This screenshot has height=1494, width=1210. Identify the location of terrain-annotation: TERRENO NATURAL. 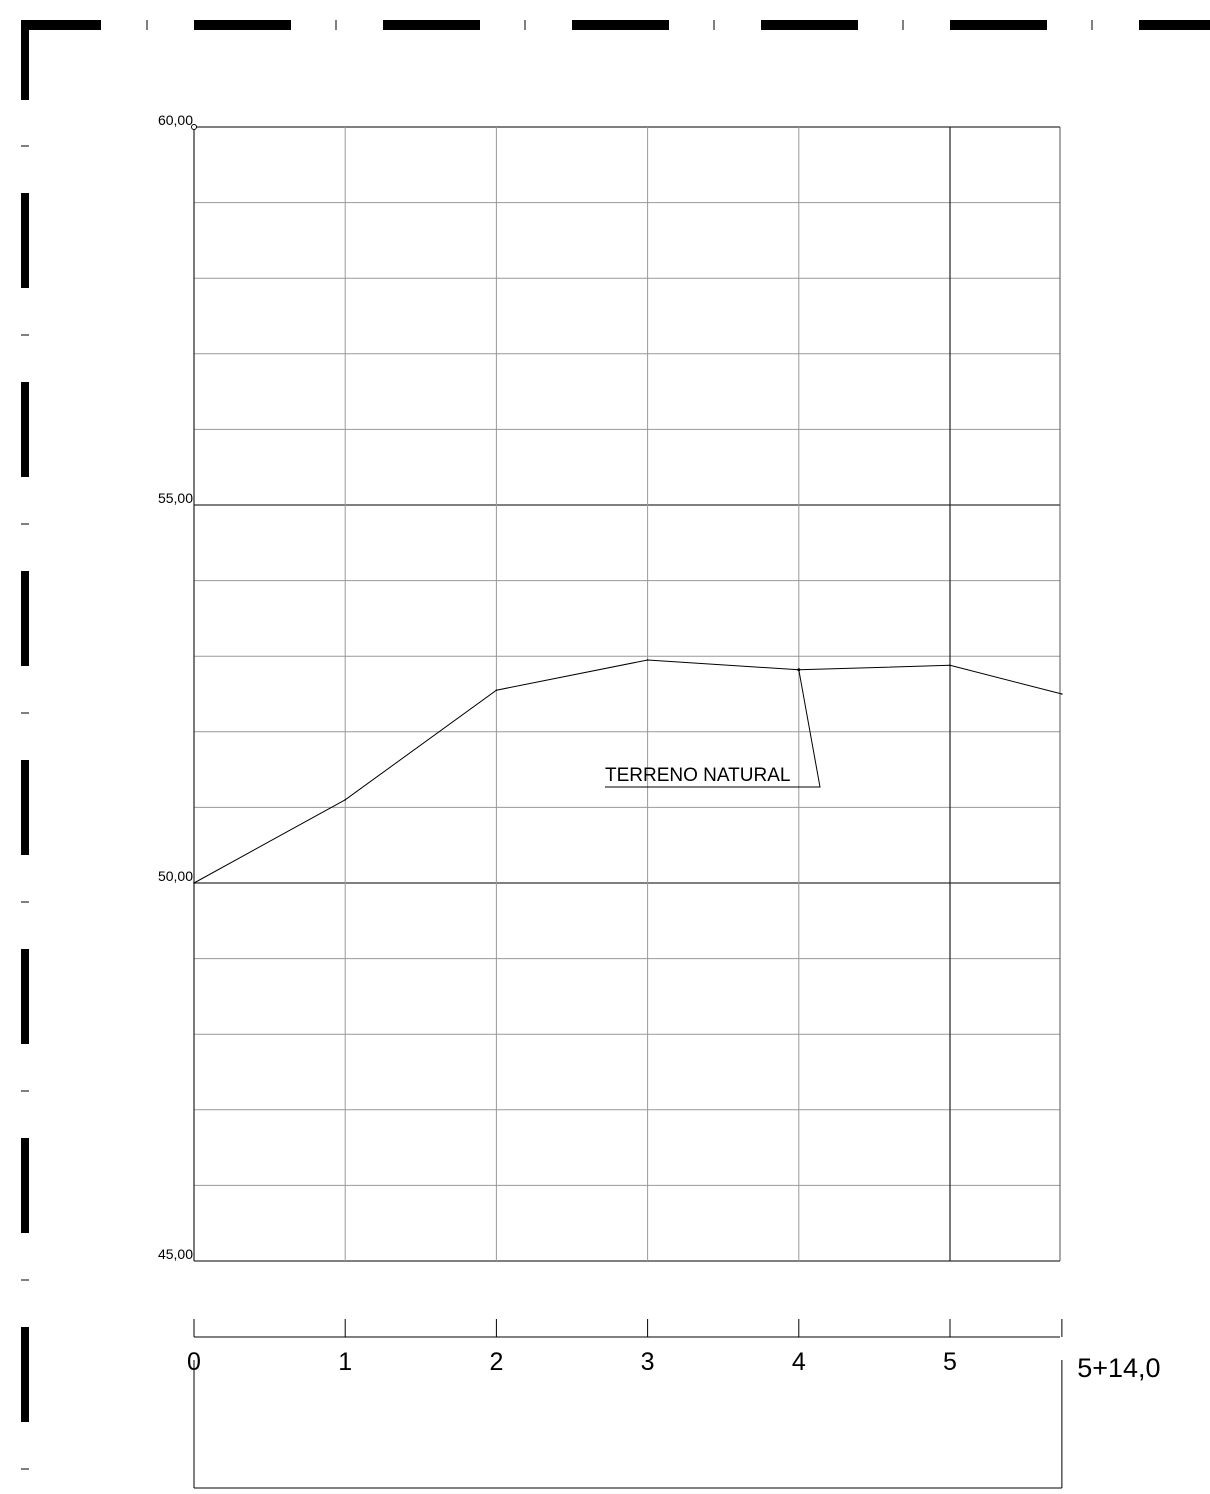
(697, 775).